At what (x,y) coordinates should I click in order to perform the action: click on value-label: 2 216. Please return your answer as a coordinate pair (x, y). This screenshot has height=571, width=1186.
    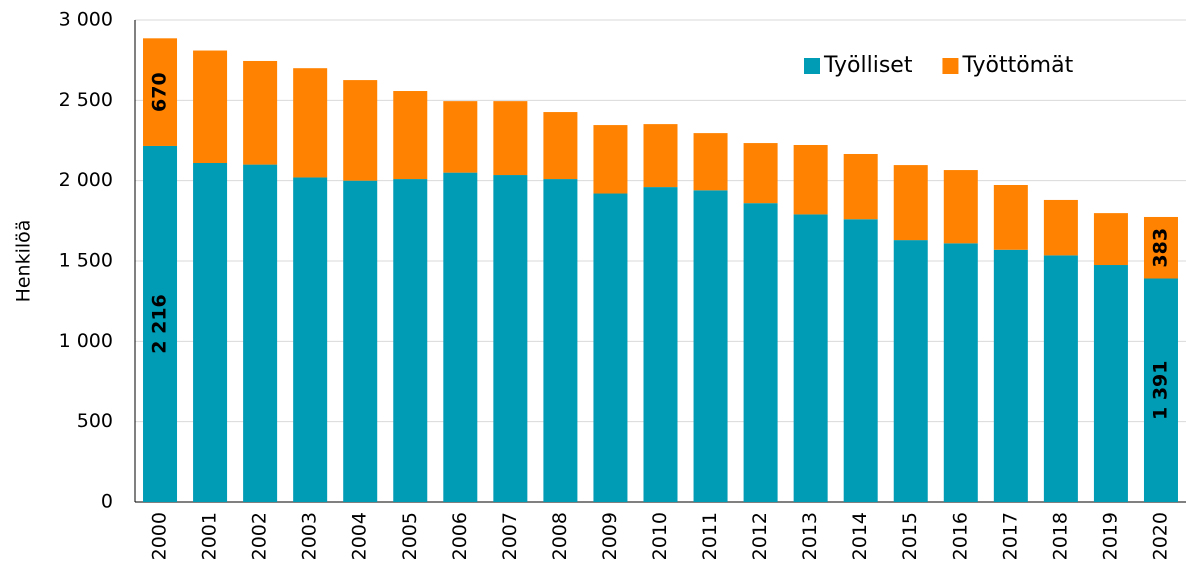
    Looking at the image, I should click on (160, 324).